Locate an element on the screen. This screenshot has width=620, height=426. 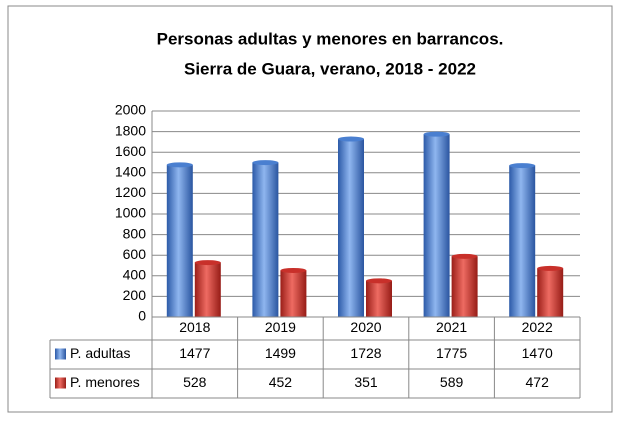
table-value: 1477 is located at coordinates (194, 353).